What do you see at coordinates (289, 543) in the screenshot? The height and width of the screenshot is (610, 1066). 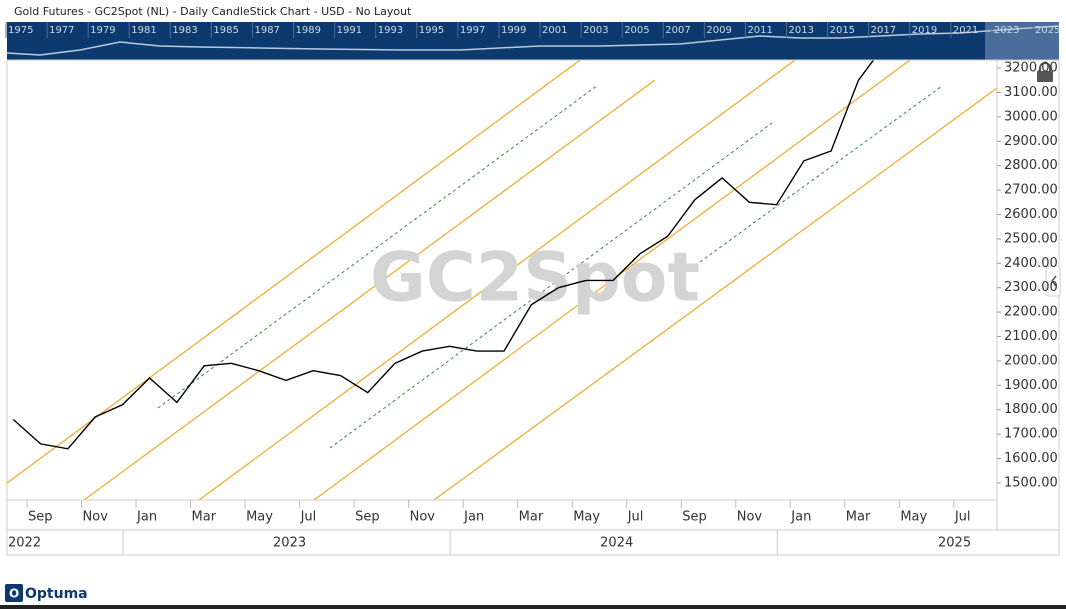 I see `year-label: 2023` at bounding box center [289, 543].